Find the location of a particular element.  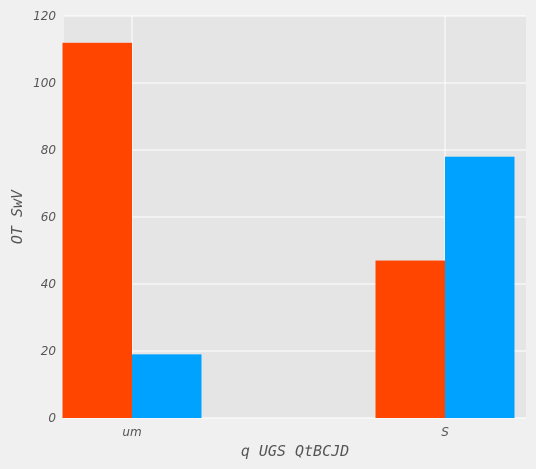

y-tick-labels: 0 20 40 60 80 100 120 is located at coordinates (44, 217).